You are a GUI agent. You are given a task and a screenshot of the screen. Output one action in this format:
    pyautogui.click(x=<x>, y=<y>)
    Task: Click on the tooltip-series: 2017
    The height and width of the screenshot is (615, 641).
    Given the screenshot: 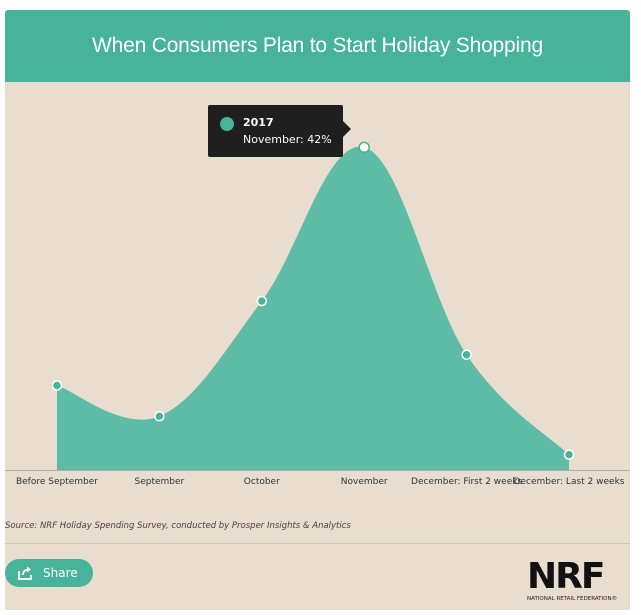 What is the action you would take?
    pyautogui.click(x=258, y=122)
    